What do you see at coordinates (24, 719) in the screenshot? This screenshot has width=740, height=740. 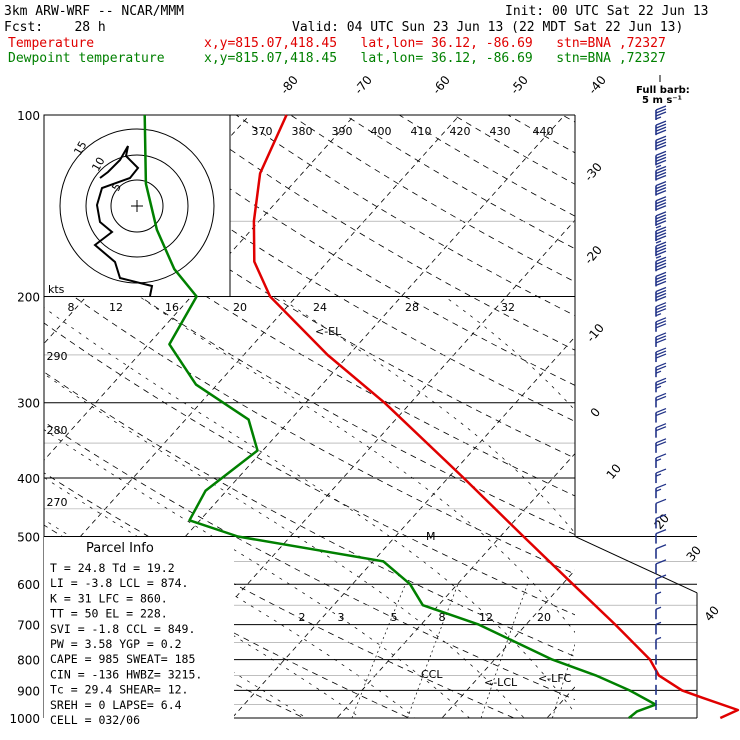 I see `pressure-label: 1000` at bounding box center [24, 719].